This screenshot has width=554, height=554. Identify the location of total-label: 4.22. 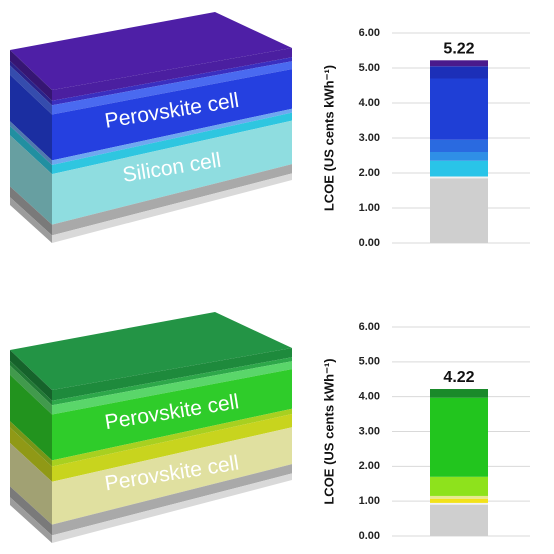
(458, 377).